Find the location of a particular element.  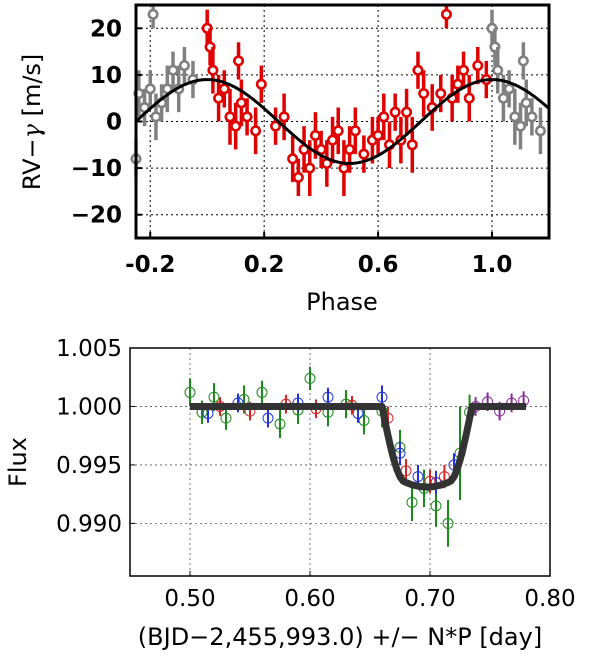

transit-y-axis-label: Flux is located at coordinates (18, 462).